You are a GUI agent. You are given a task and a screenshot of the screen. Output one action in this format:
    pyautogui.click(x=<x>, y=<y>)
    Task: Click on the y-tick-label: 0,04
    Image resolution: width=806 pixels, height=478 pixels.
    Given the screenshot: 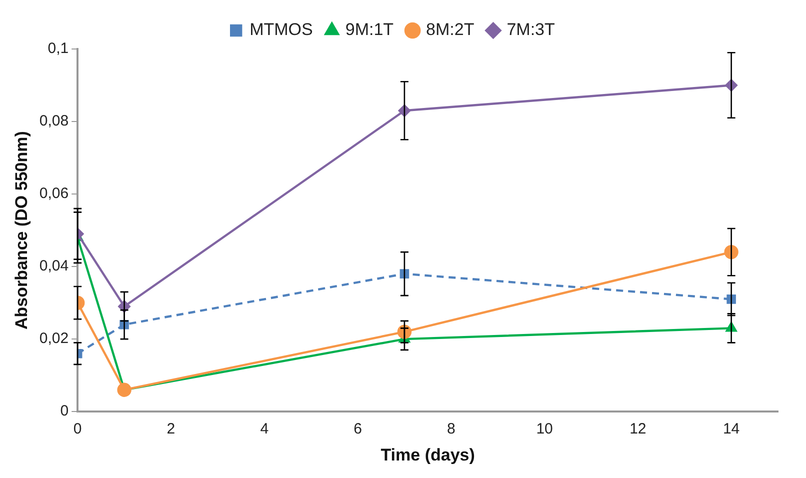 What is the action you would take?
    pyautogui.click(x=54, y=266)
    